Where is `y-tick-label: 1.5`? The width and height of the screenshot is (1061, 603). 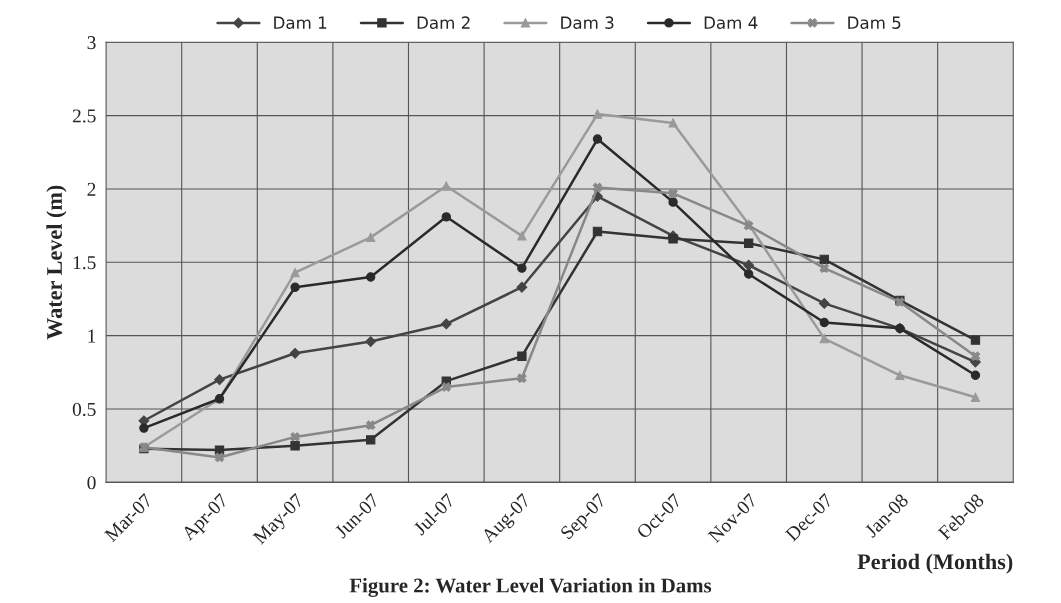
y-tick-label: 1.5 is located at coordinates (84, 263).